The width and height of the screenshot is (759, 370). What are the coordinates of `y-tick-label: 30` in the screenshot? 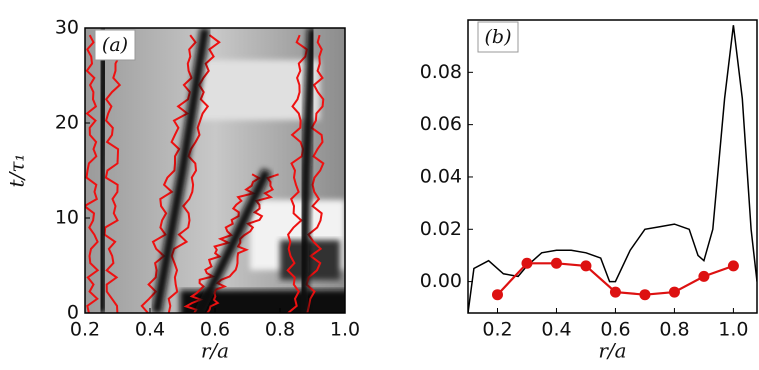 It's located at (67, 28).